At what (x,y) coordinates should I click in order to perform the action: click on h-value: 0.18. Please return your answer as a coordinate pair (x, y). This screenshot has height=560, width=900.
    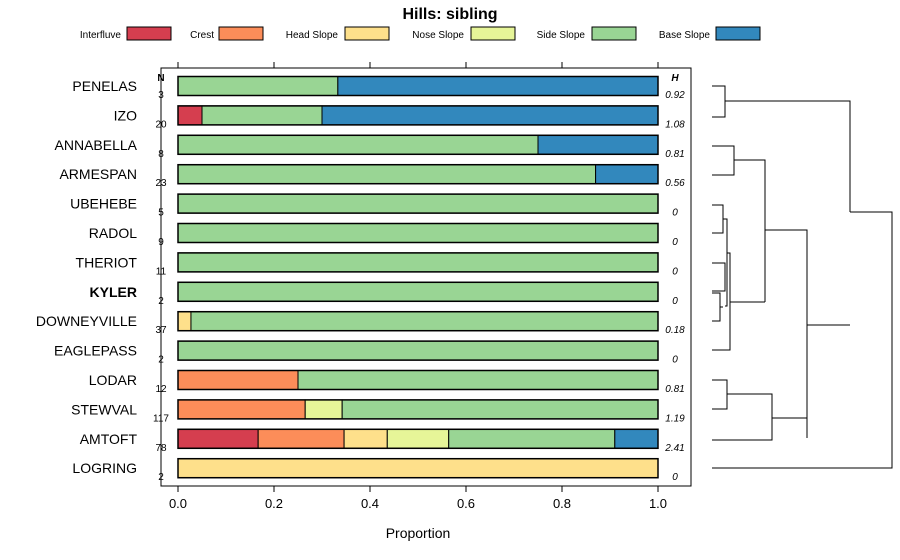
    Looking at the image, I should click on (675, 330).